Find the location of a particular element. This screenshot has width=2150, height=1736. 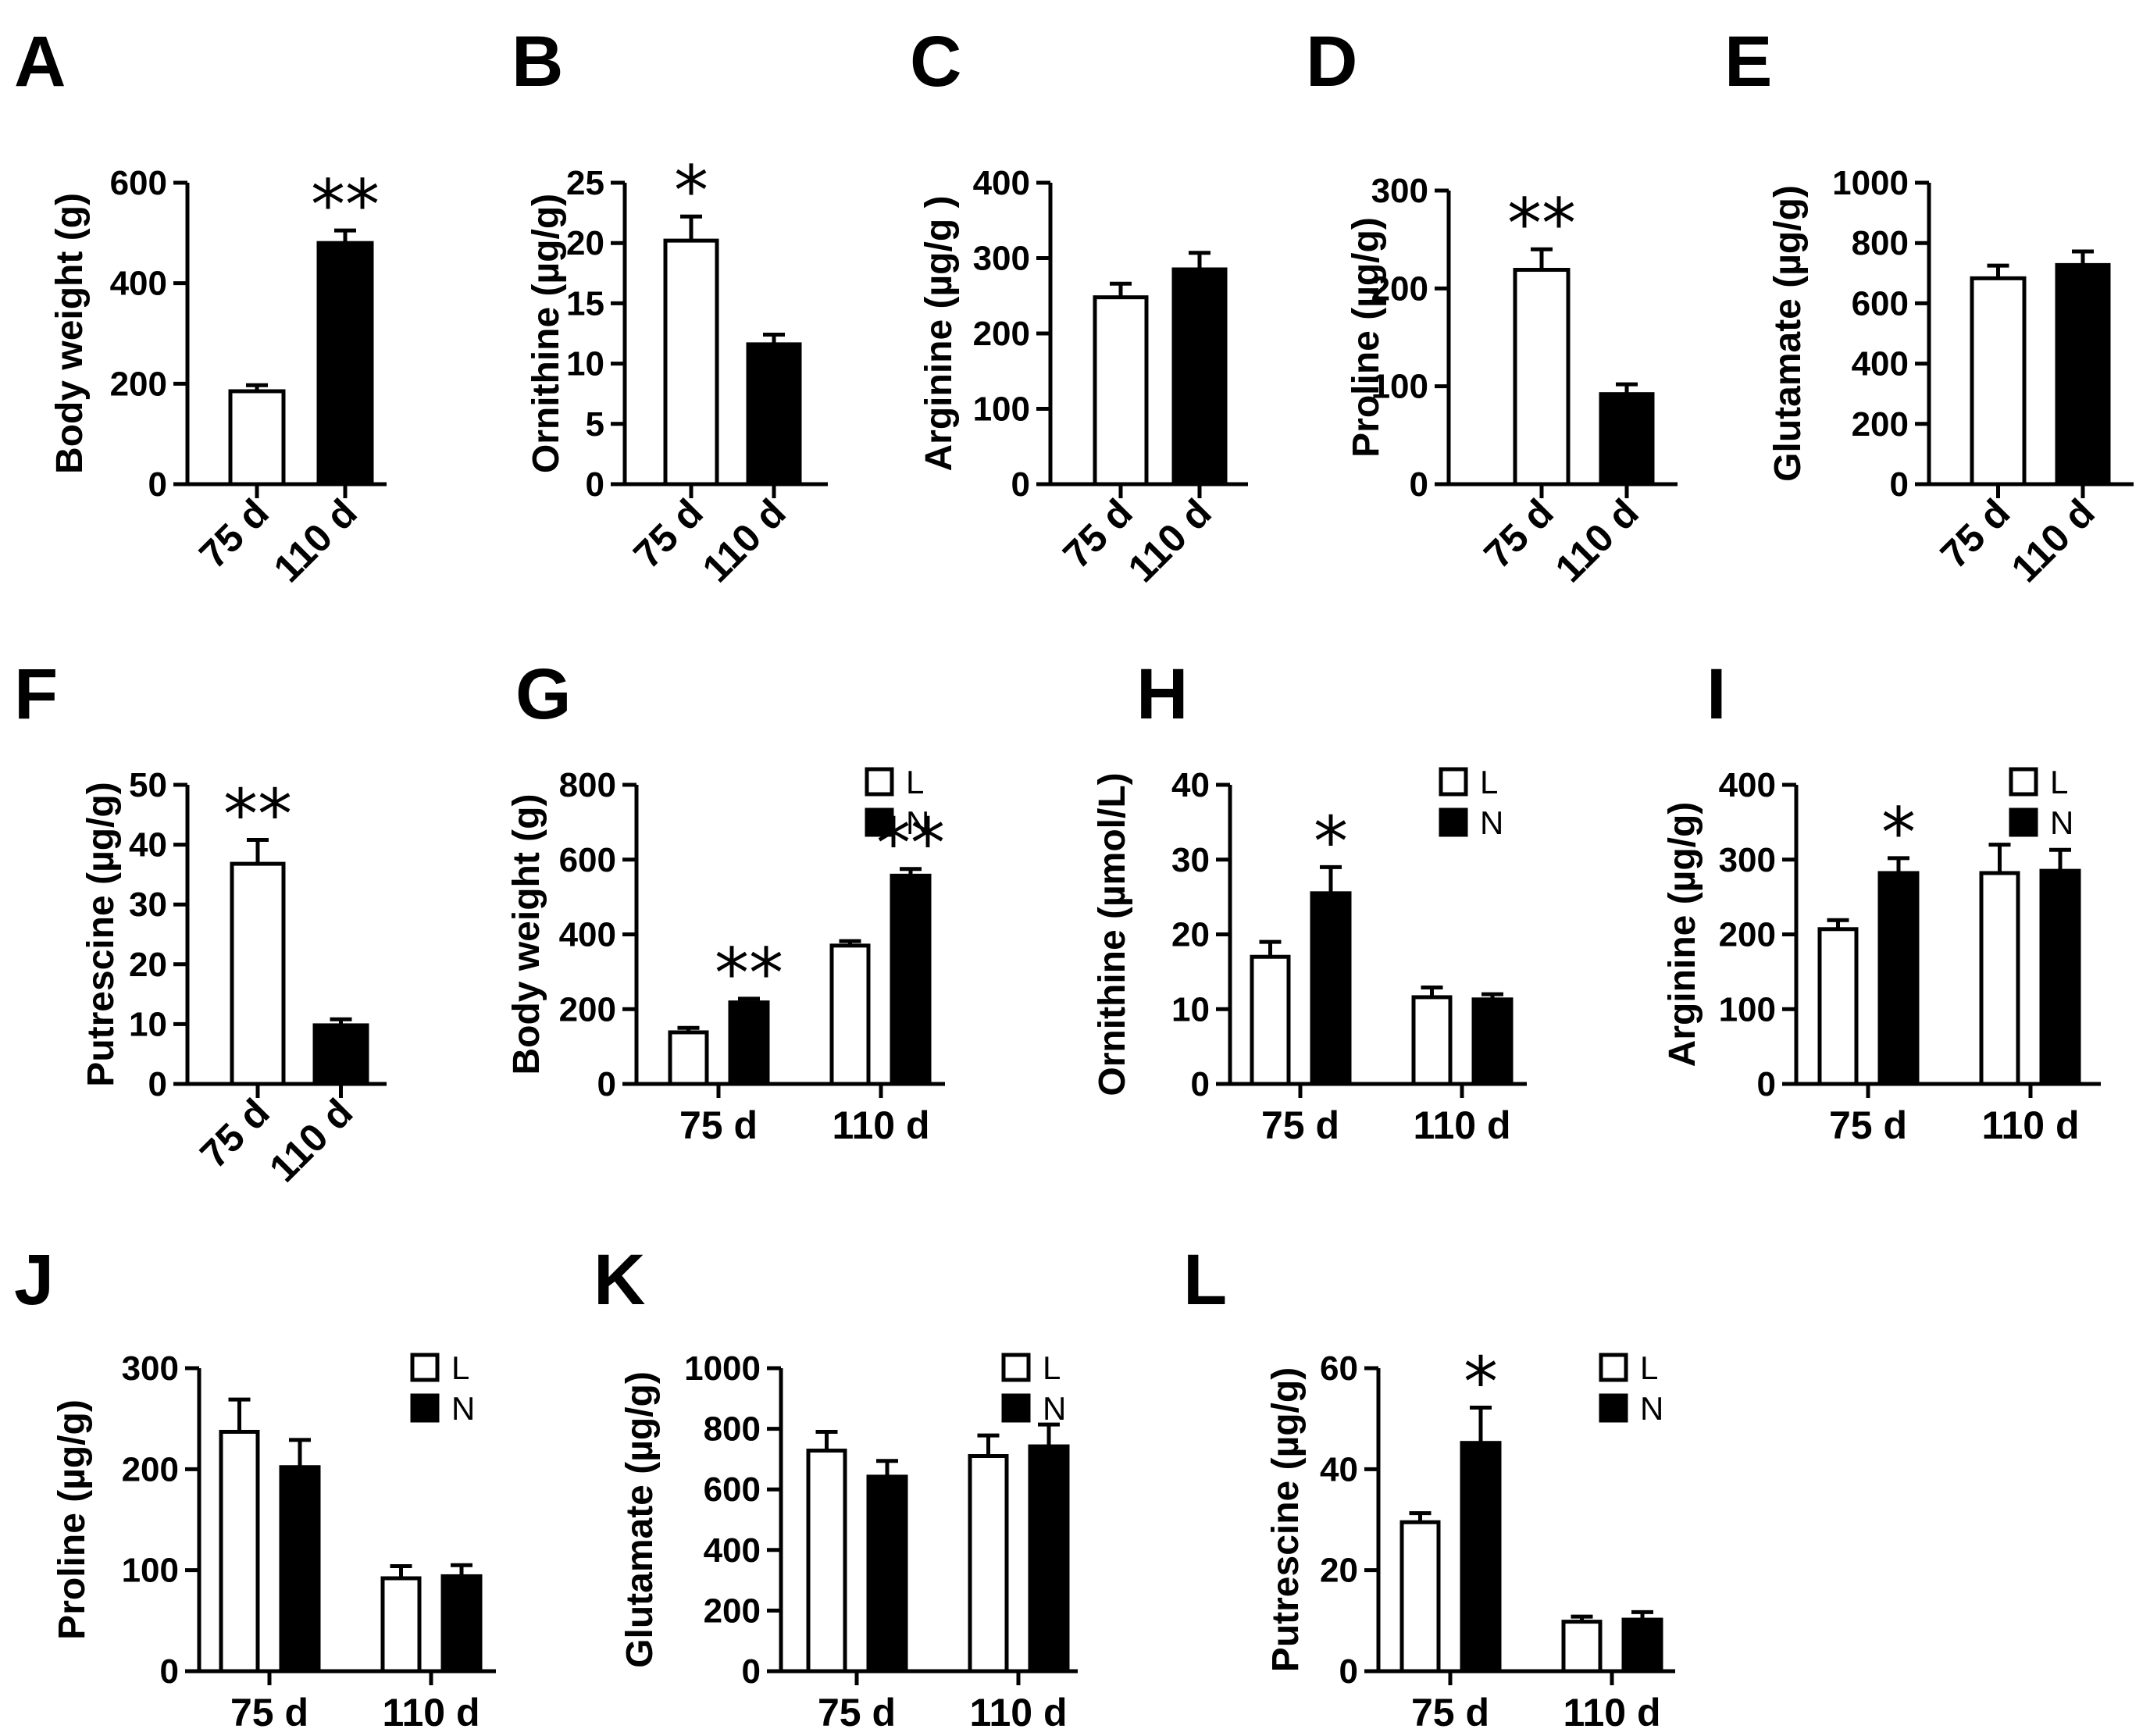

panel-letter: H is located at coordinates (1162, 694).